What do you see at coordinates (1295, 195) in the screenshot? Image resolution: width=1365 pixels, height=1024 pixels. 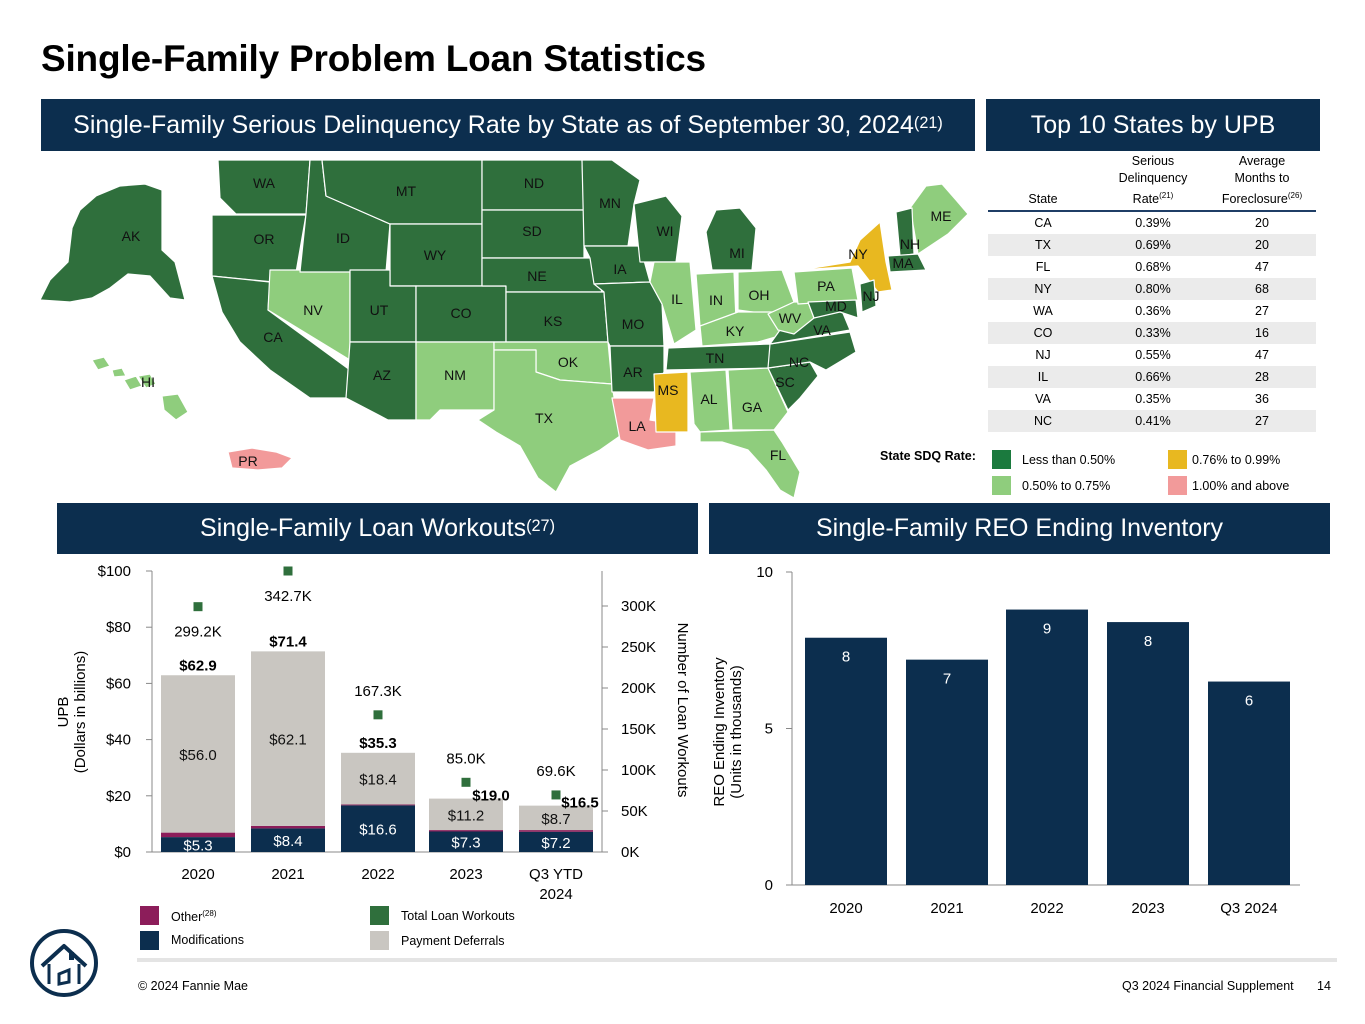 I see `col-months-sup: (26)` at bounding box center [1295, 195].